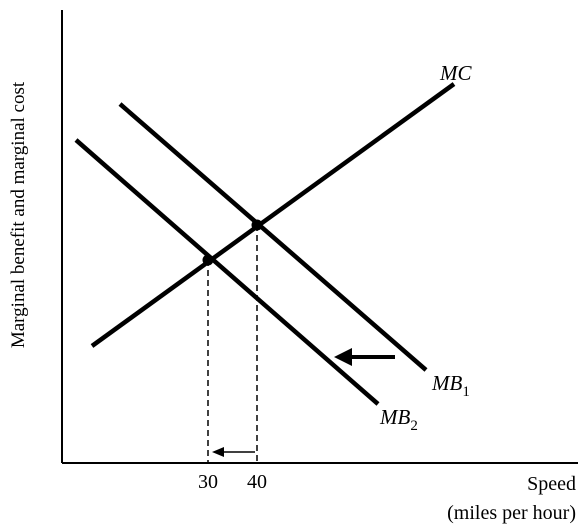 The image size is (588, 529). Describe the element at coordinates (257, 225) in the screenshot. I see `equilibrium-point-mb1` at that location.